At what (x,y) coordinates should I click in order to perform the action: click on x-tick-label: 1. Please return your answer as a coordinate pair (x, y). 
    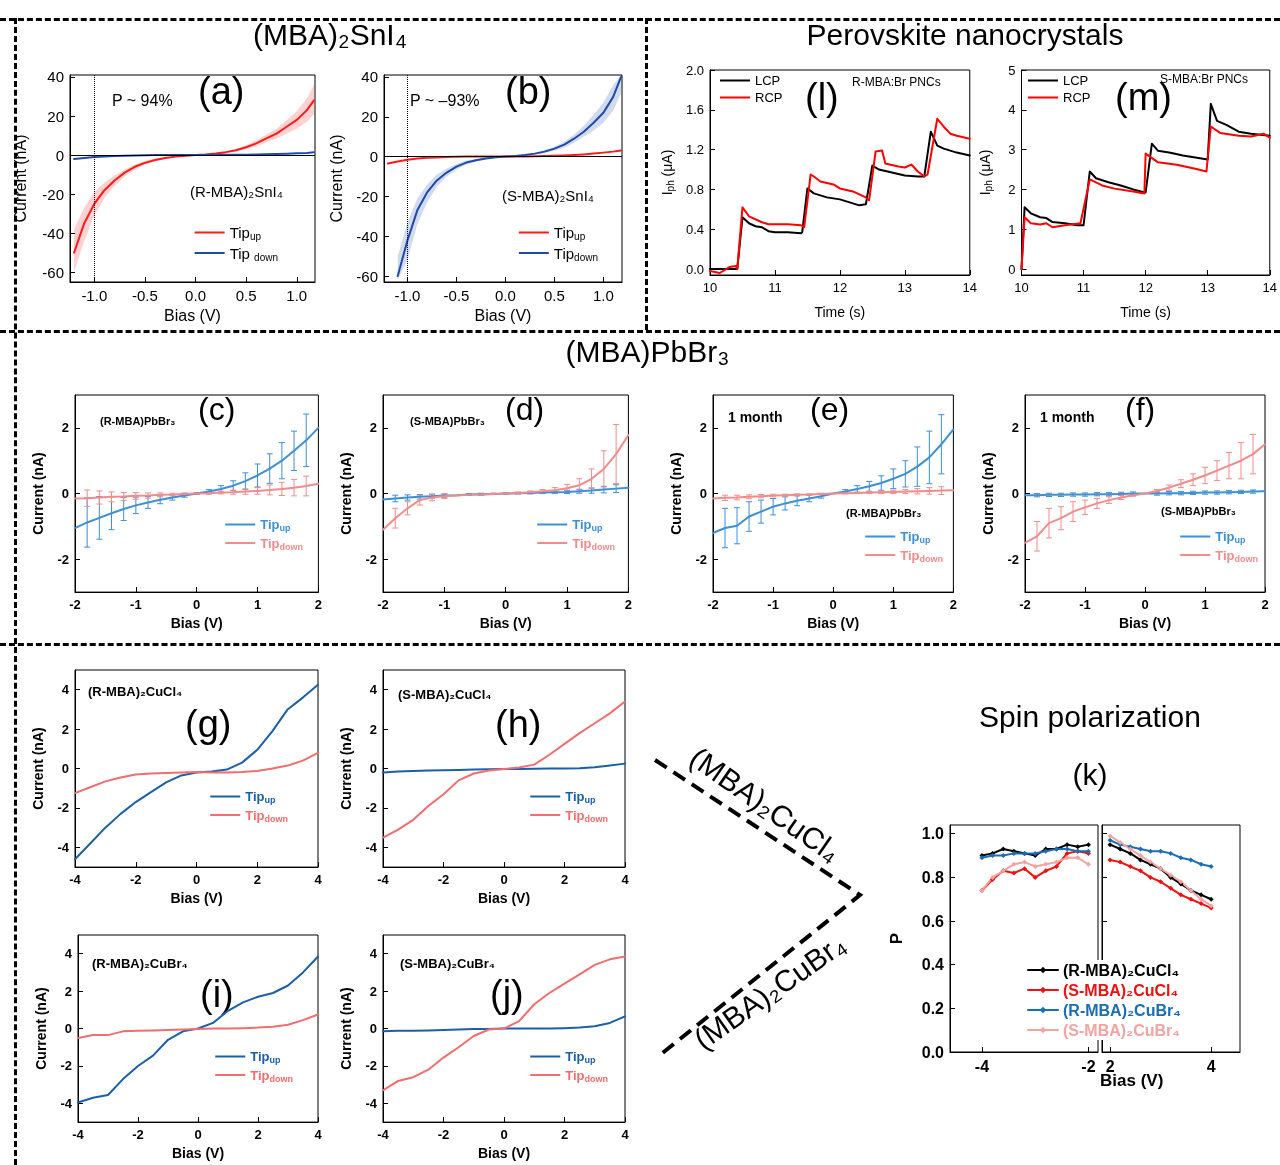
    Looking at the image, I should click on (893, 605).